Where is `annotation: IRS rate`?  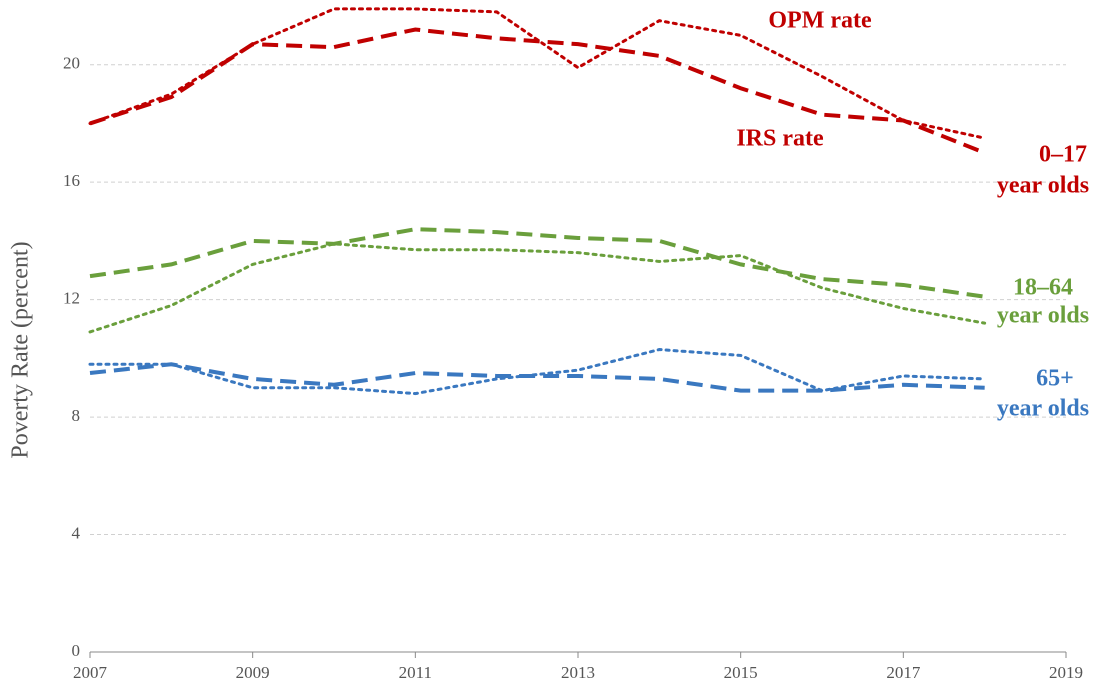 annotation: IRS rate is located at coordinates (780, 139).